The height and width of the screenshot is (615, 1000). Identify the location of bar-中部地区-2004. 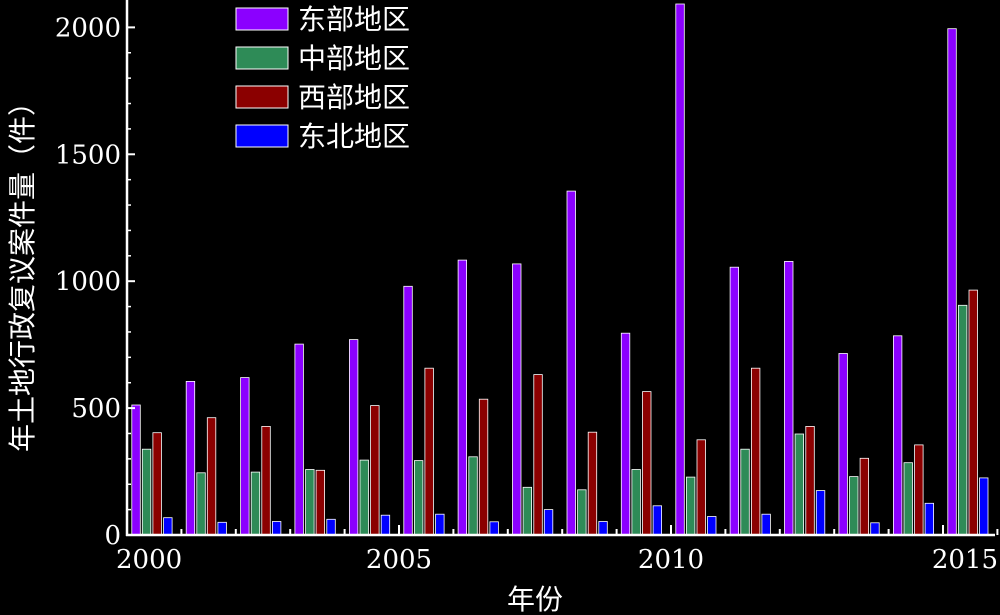
(364, 497).